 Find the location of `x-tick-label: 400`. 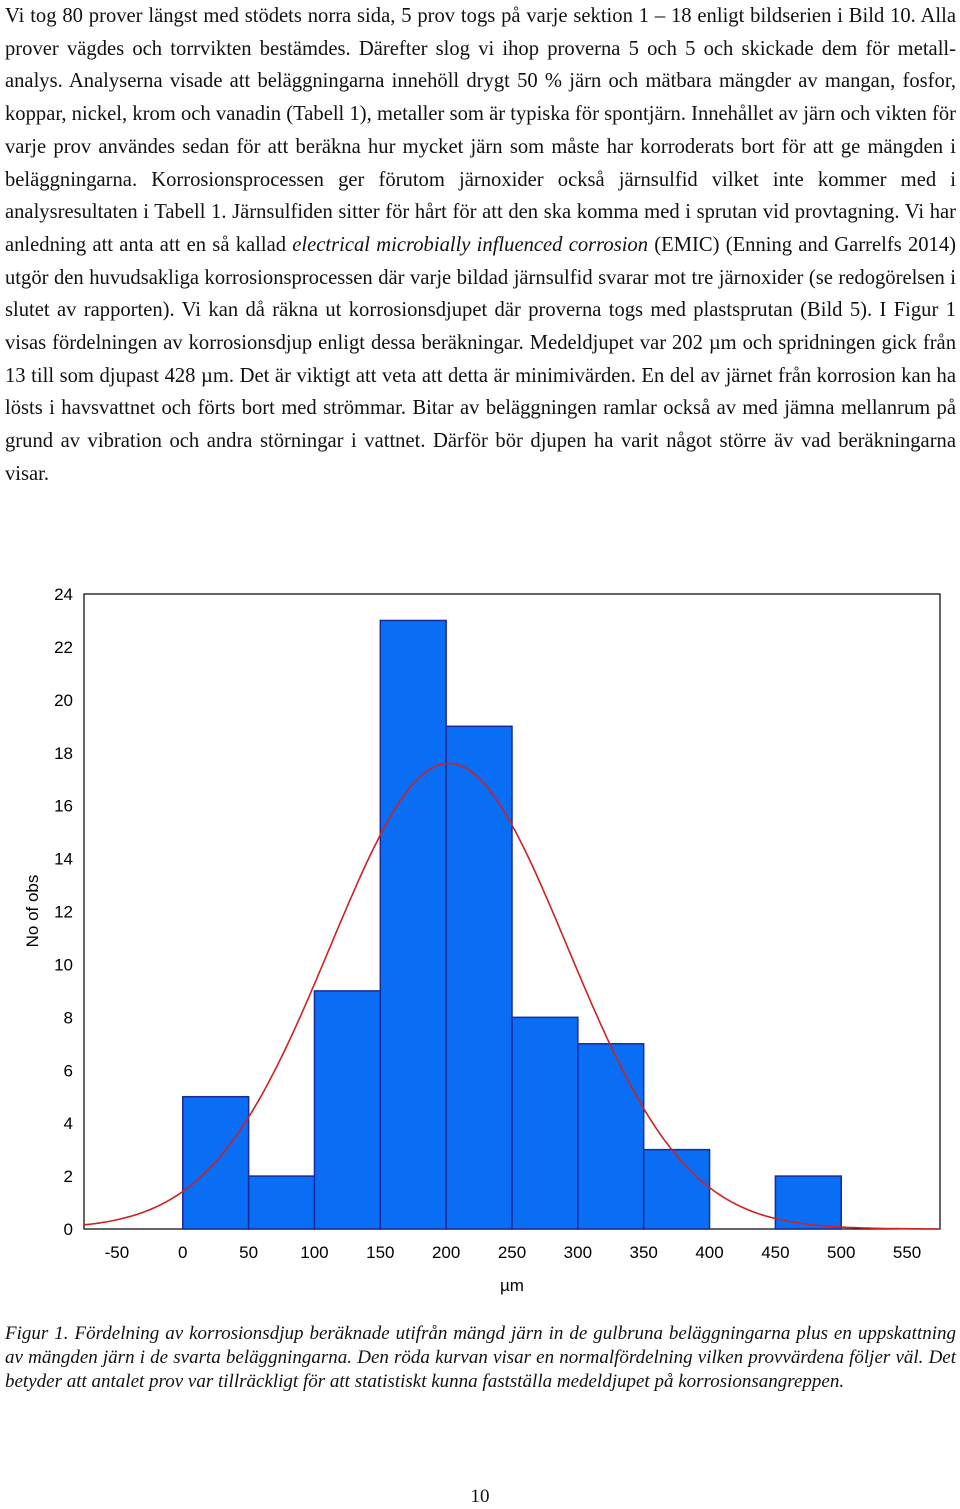

x-tick-label: 400 is located at coordinates (709, 1252).